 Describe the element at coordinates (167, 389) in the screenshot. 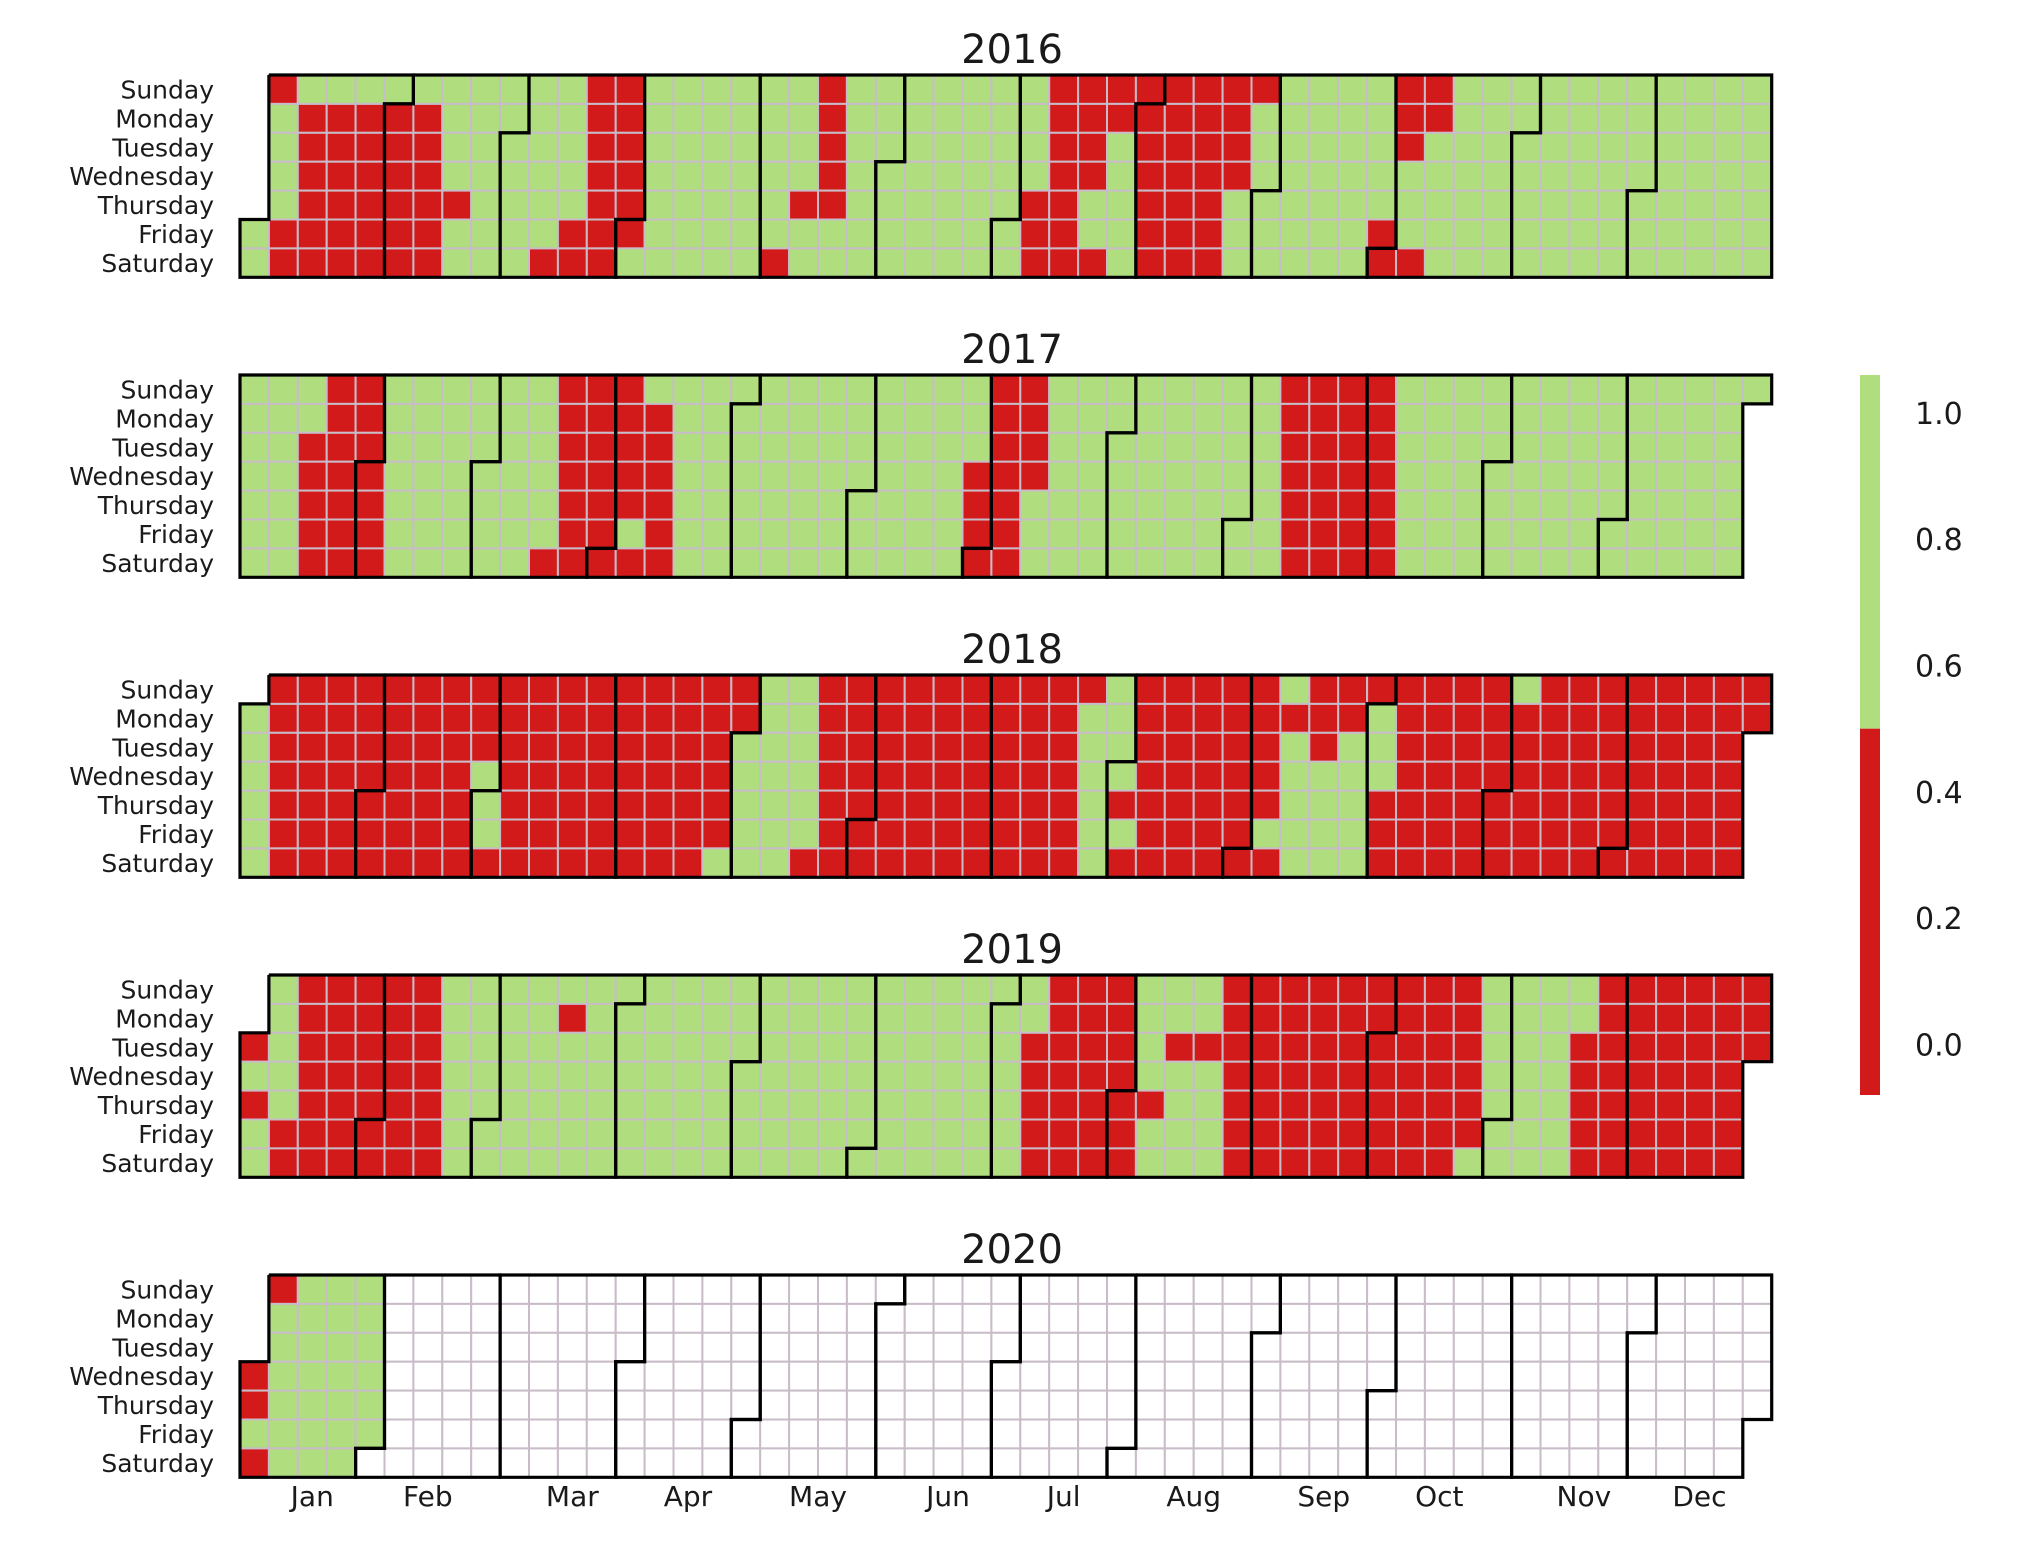

I see `day-label: Sunday` at that location.